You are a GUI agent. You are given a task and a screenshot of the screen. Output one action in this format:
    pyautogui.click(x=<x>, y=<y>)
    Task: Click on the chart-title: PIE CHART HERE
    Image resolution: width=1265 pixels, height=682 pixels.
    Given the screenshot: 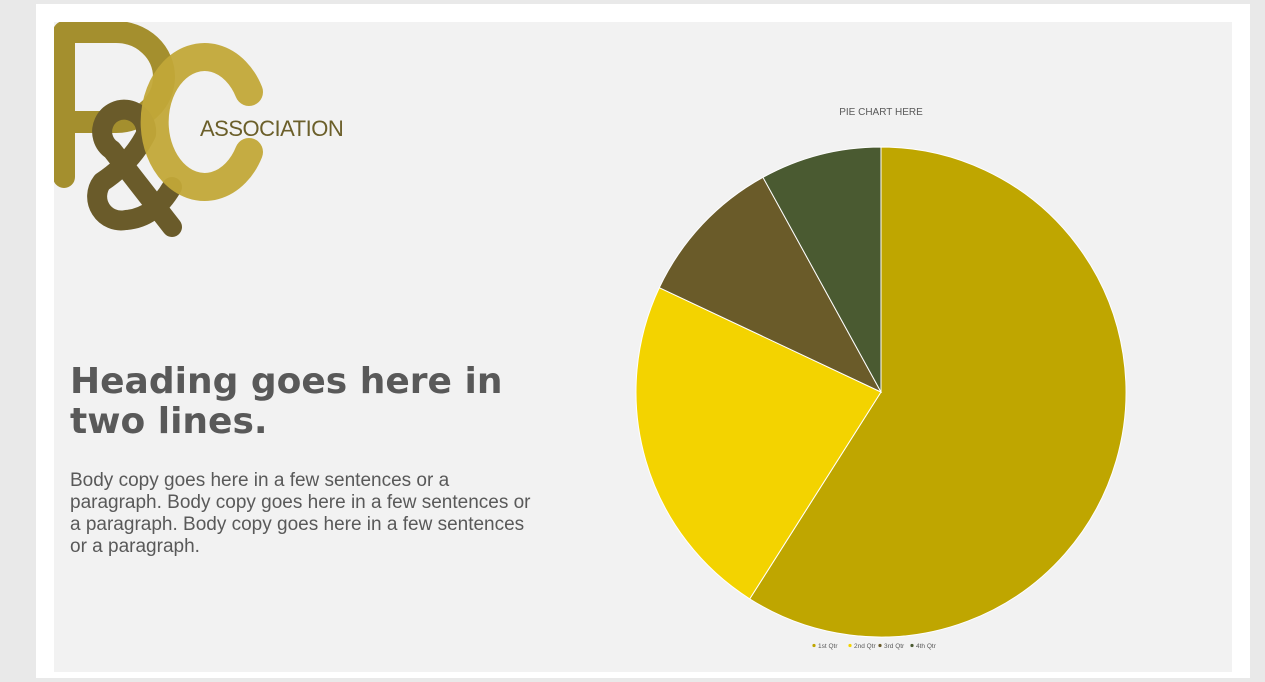 What is the action you would take?
    pyautogui.click(x=881, y=112)
    